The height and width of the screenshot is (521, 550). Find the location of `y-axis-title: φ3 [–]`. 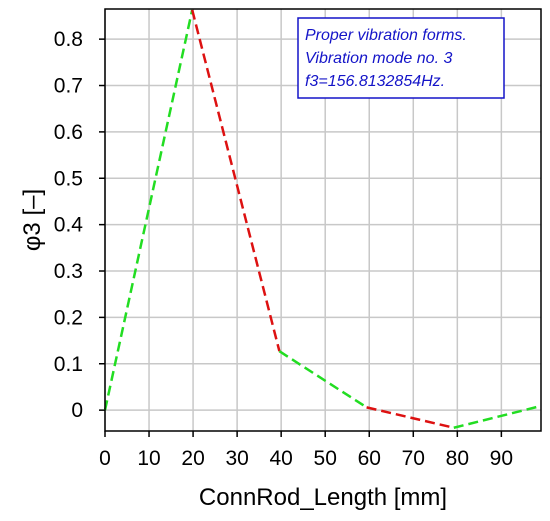

y-axis-title: φ3 [–] is located at coordinates (32, 220).